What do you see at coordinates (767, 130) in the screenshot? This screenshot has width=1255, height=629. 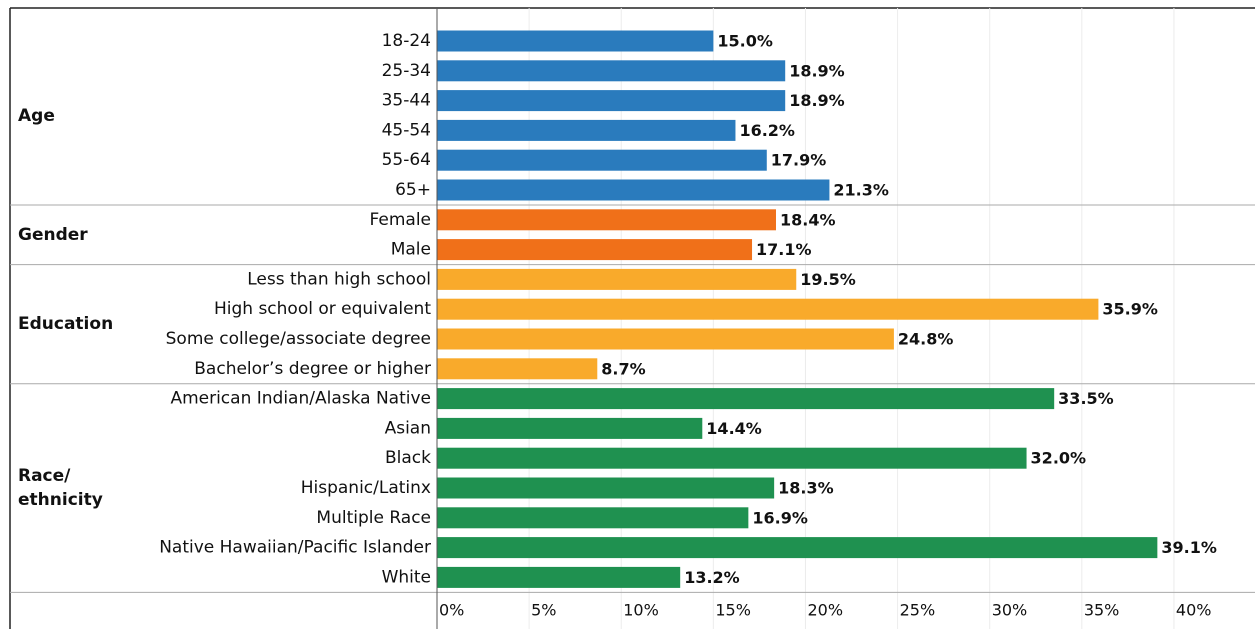 I see `value-label: 16.2%` at bounding box center [767, 130].